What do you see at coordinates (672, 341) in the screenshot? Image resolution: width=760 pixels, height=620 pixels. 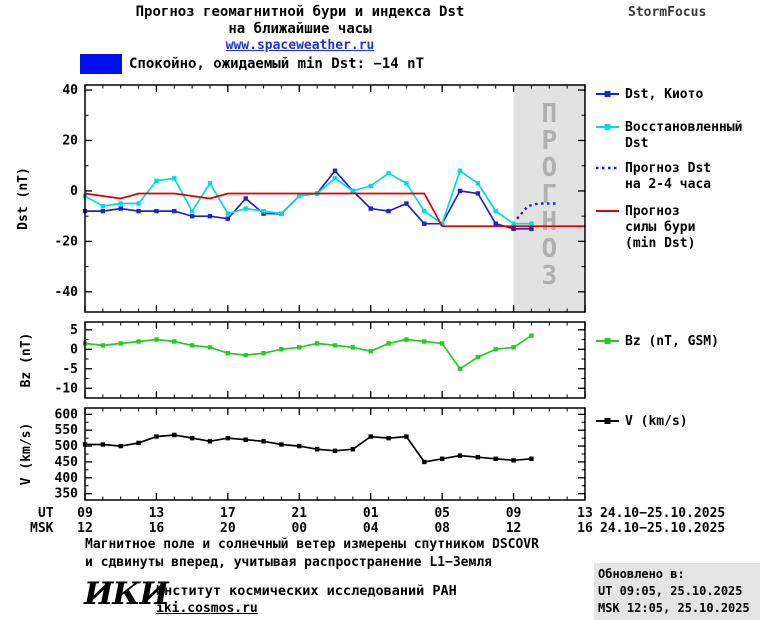 I see `legend-label: Bz (nT, GSM)` at bounding box center [672, 341].